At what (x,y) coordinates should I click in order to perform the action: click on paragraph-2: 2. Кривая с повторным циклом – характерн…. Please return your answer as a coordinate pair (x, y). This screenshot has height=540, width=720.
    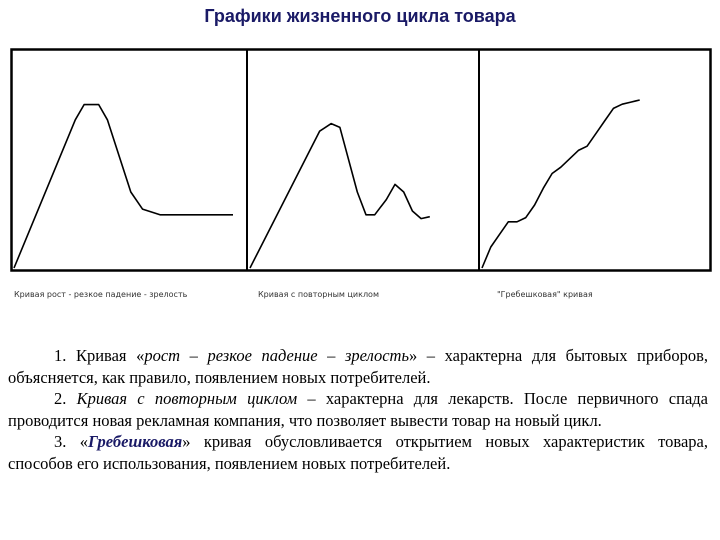
    Looking at the image, I should click on (358, 409).